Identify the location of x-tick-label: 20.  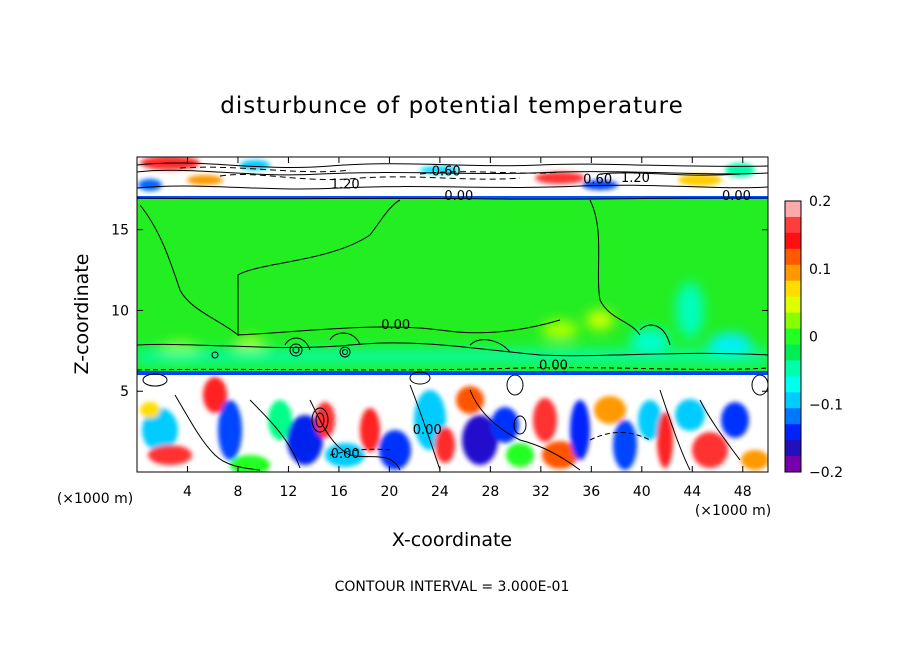
(389, 492).